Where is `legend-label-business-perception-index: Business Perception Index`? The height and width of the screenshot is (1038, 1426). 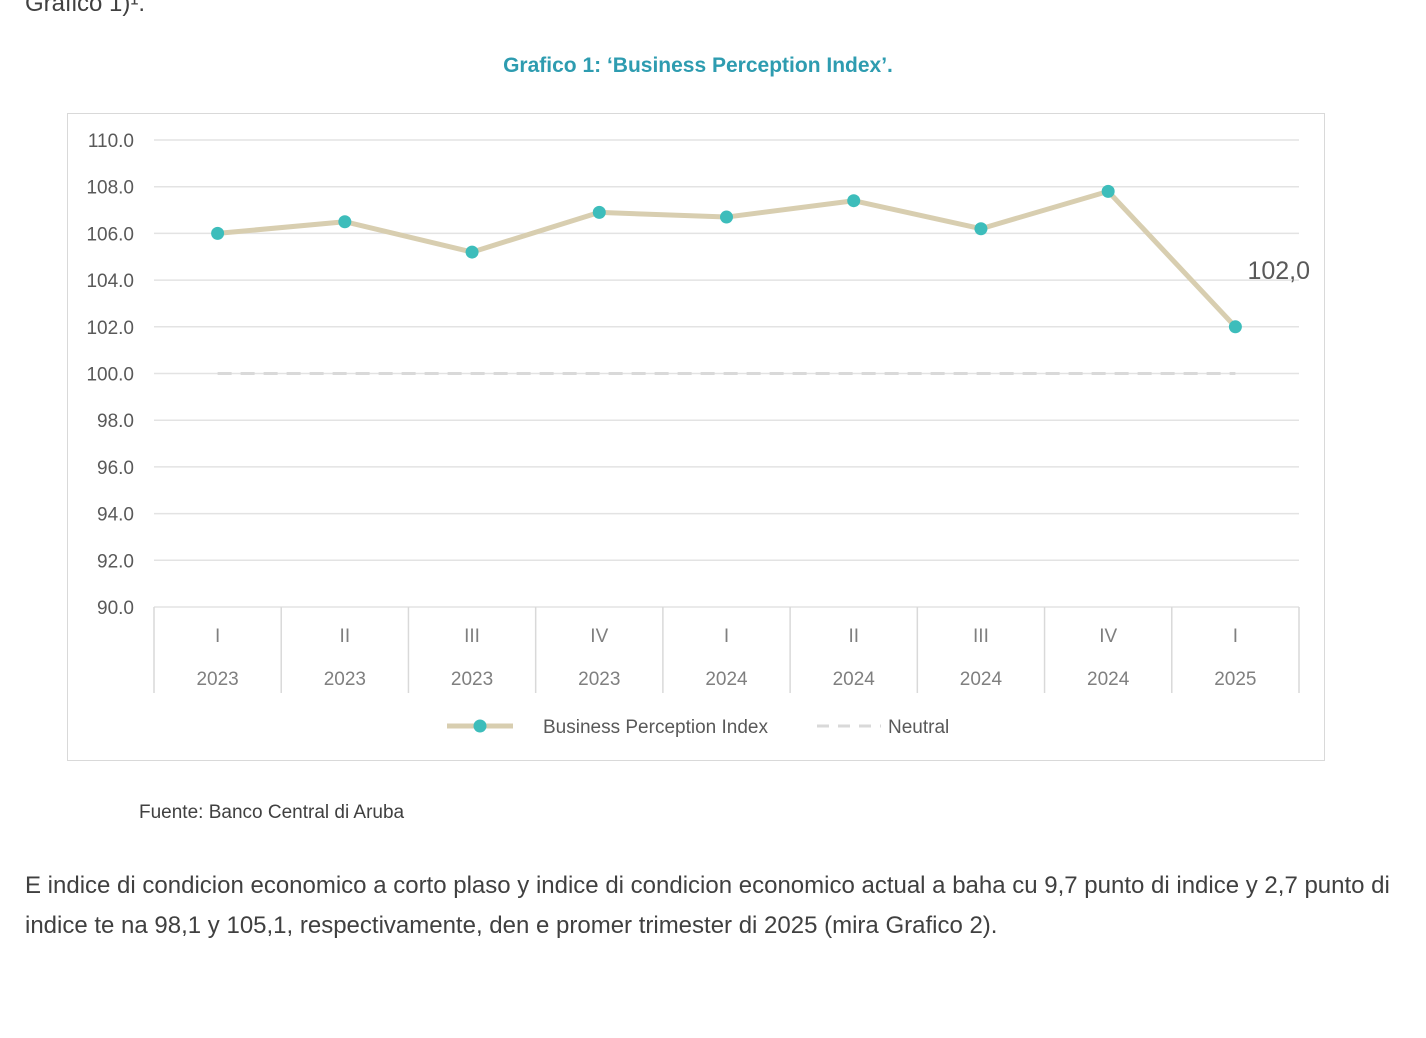
legend-label-business-perception-index: Business Perception Index is located at coordinates (655, 727).